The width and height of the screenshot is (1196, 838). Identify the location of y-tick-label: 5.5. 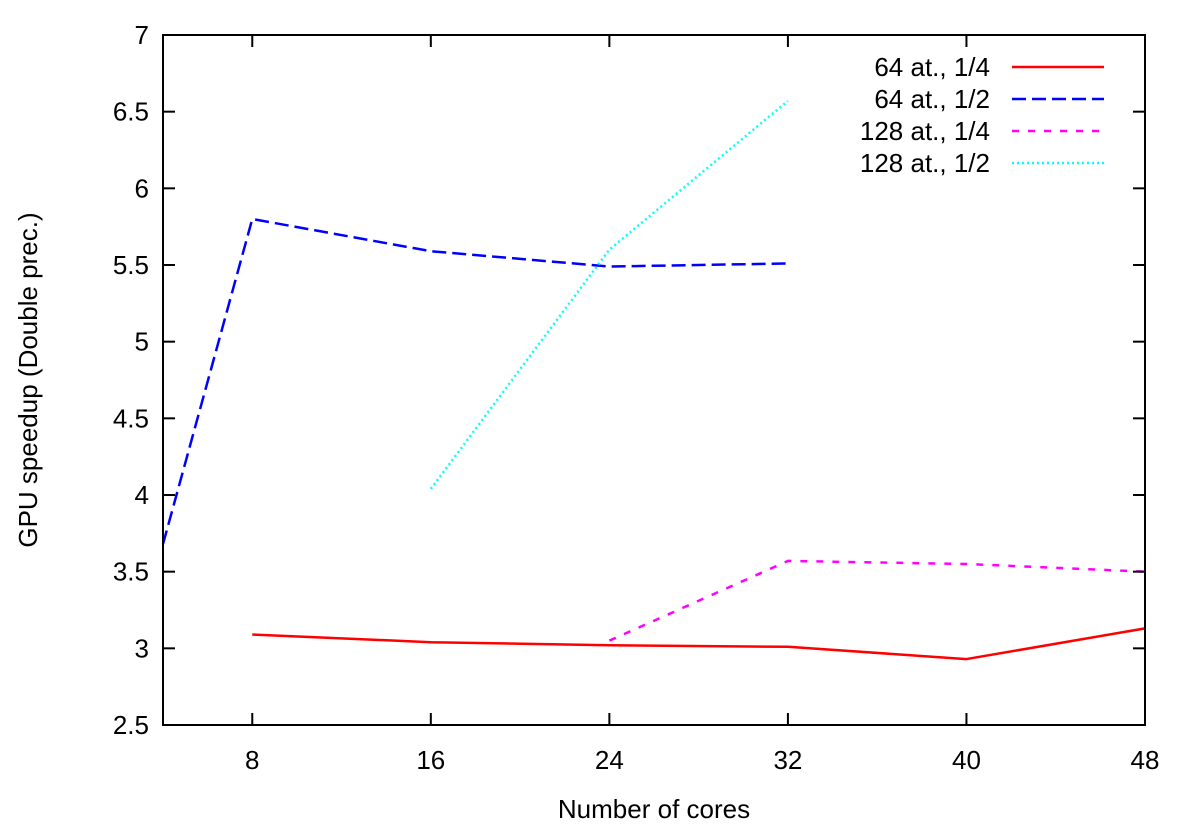
(131, 265).